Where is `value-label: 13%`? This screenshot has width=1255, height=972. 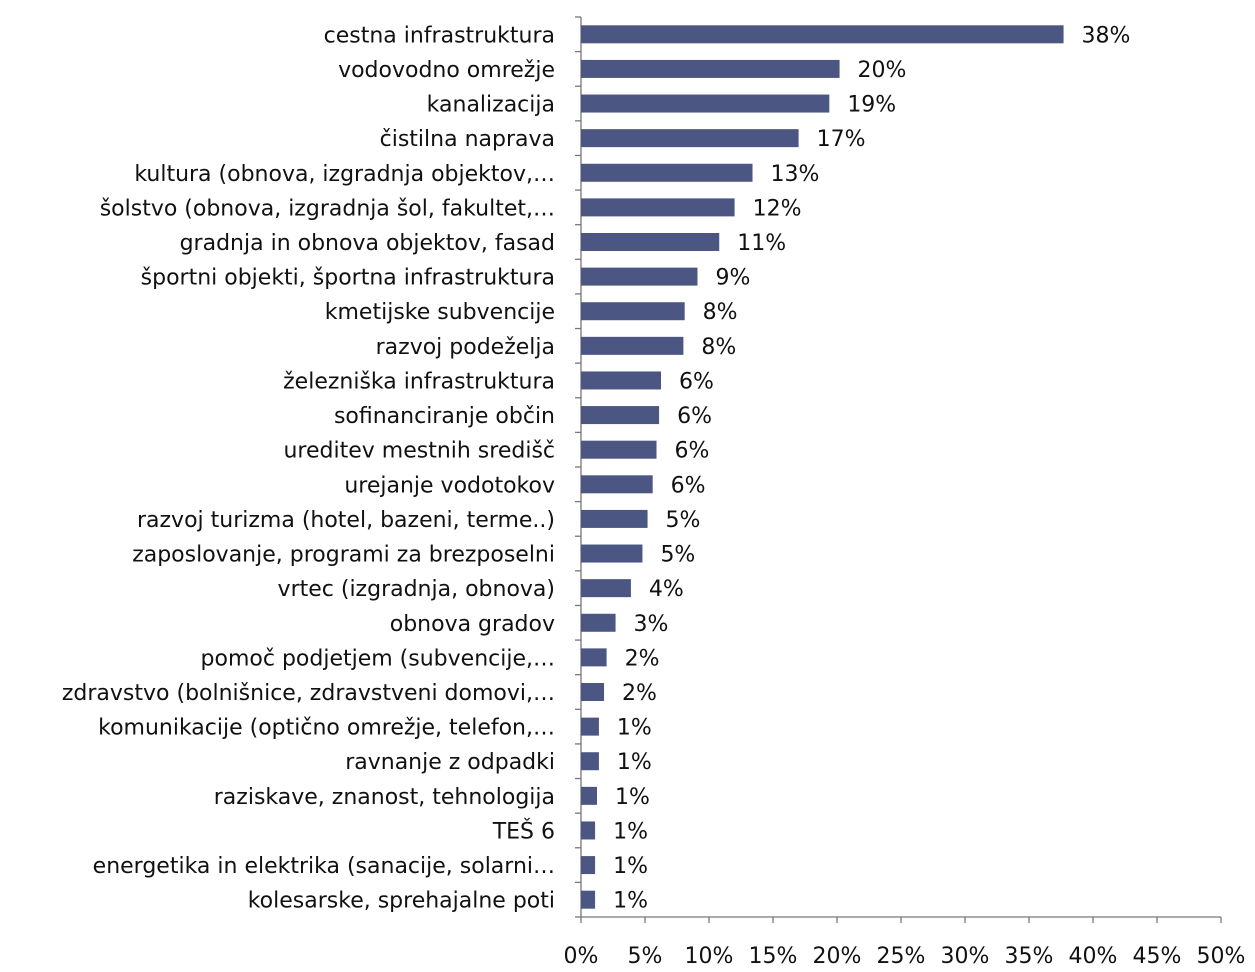
value-label: 13% is located at coordinates (795, 174).